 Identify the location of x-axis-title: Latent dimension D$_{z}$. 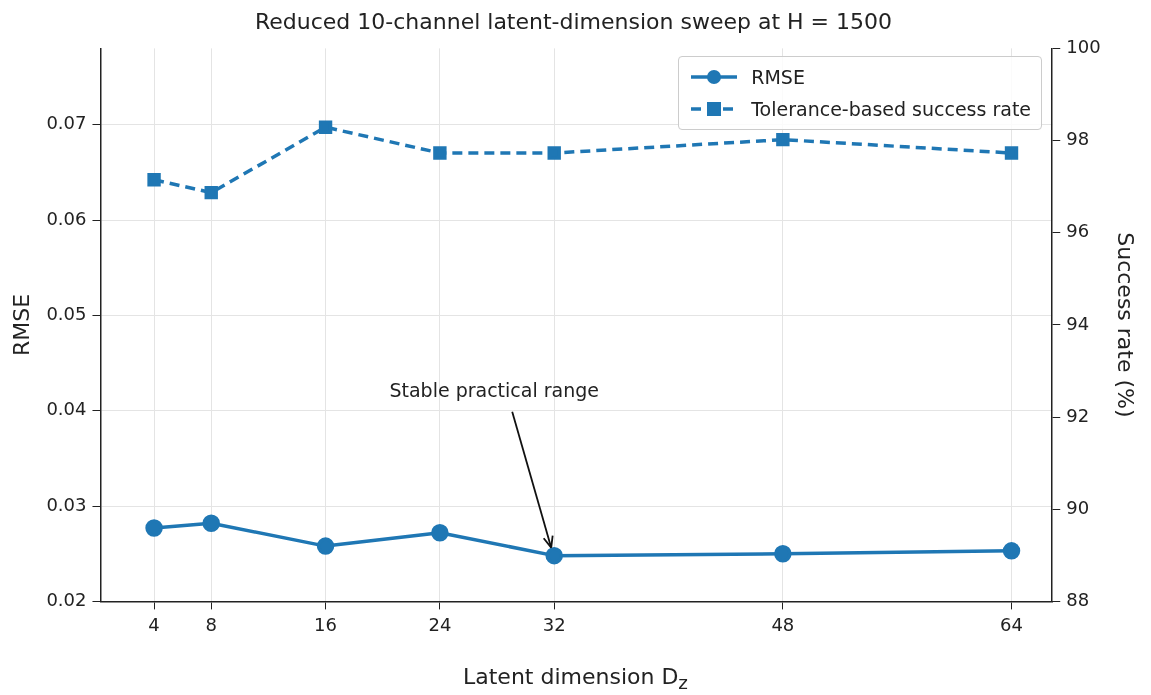
(575, 679).